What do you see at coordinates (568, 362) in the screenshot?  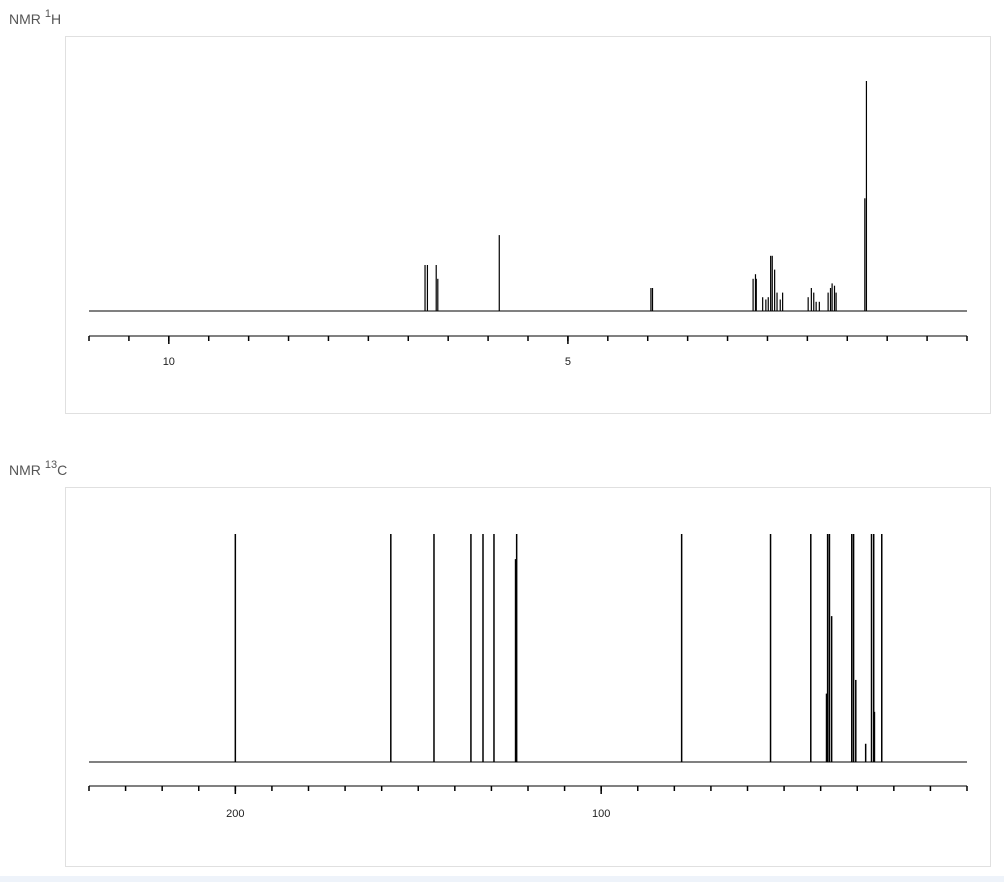 I see `x-tick-label: 5` at bounding box center [568, 362].